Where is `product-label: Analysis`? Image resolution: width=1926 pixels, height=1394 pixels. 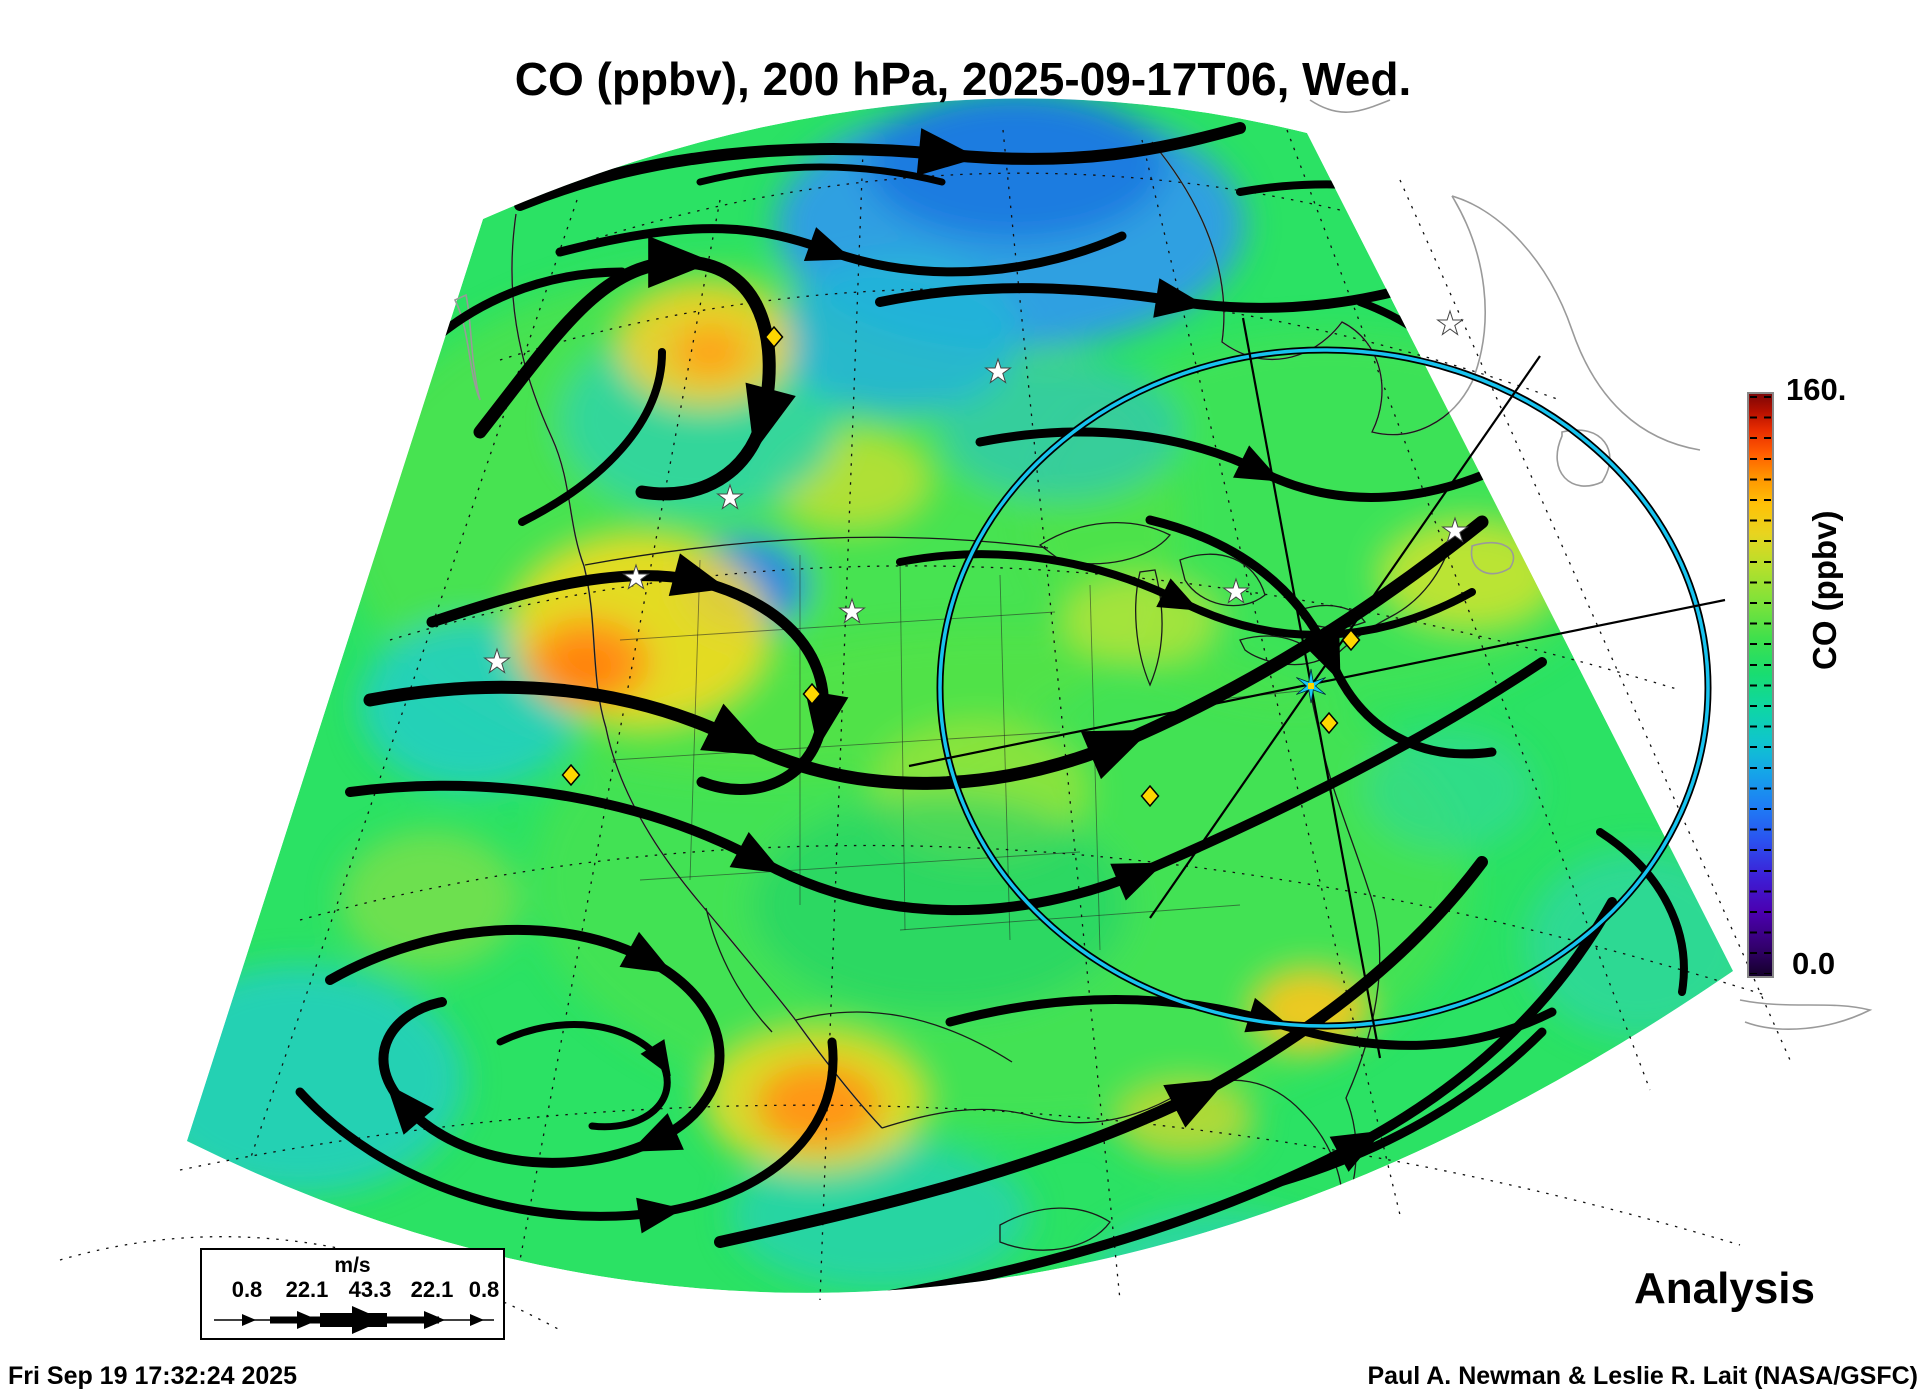 product-label: Analysis is located at coordinates (1724, 1288).